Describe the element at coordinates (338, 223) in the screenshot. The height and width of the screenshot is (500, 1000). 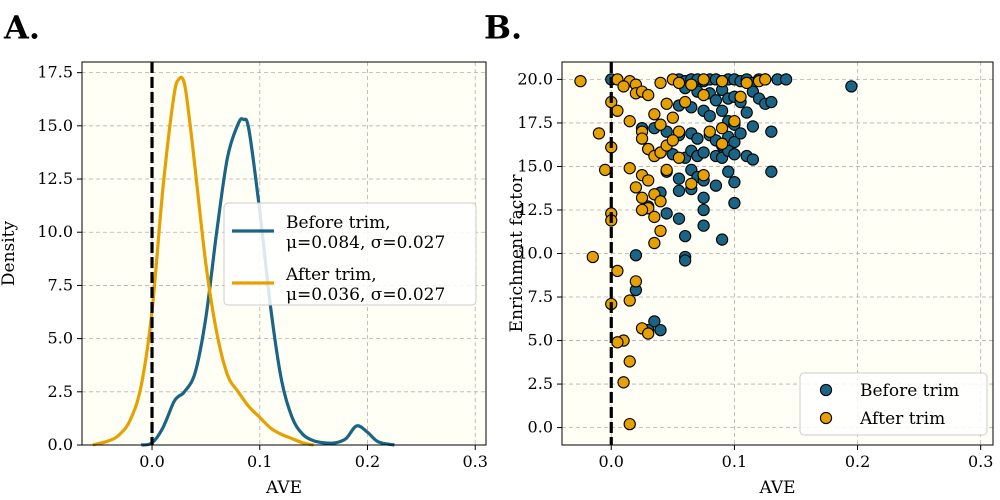
I see `legend-label: Before trim,` at that location.